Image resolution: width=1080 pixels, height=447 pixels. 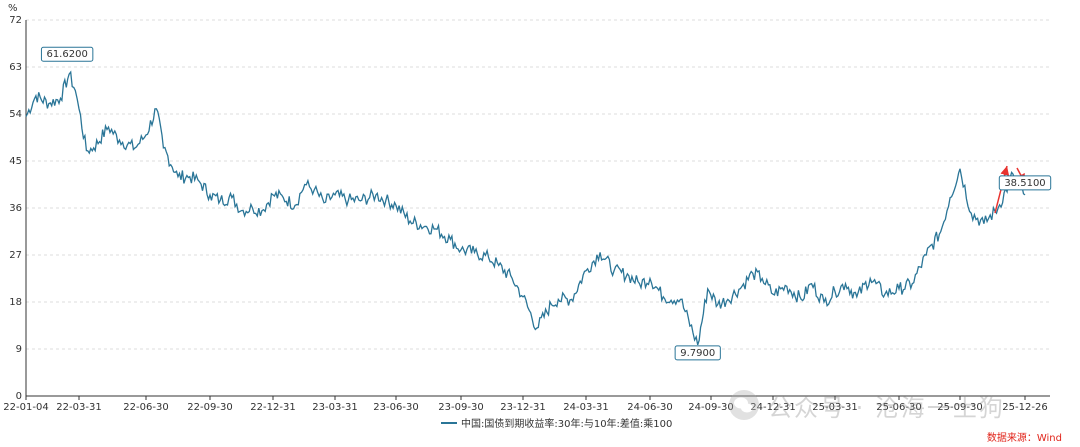 What do you see at coordinates (522, 407) in the screenshot?
I see `x-tick-label: 23-12-31` at bounding box center [522, 407].